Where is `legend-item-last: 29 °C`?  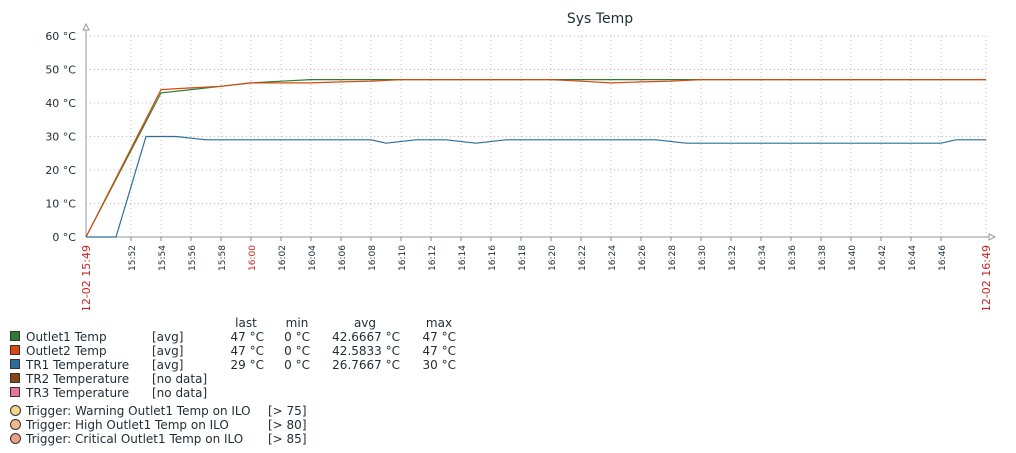 legend-item-last: 29 °C is located at coordinates (247, 365).